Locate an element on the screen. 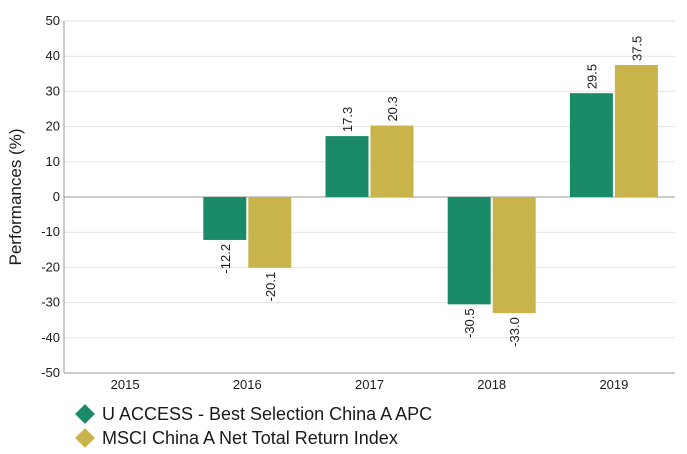 This screenshot has height=454, width=687. bar-series-1-2016 is located at coordinates (225, 218).